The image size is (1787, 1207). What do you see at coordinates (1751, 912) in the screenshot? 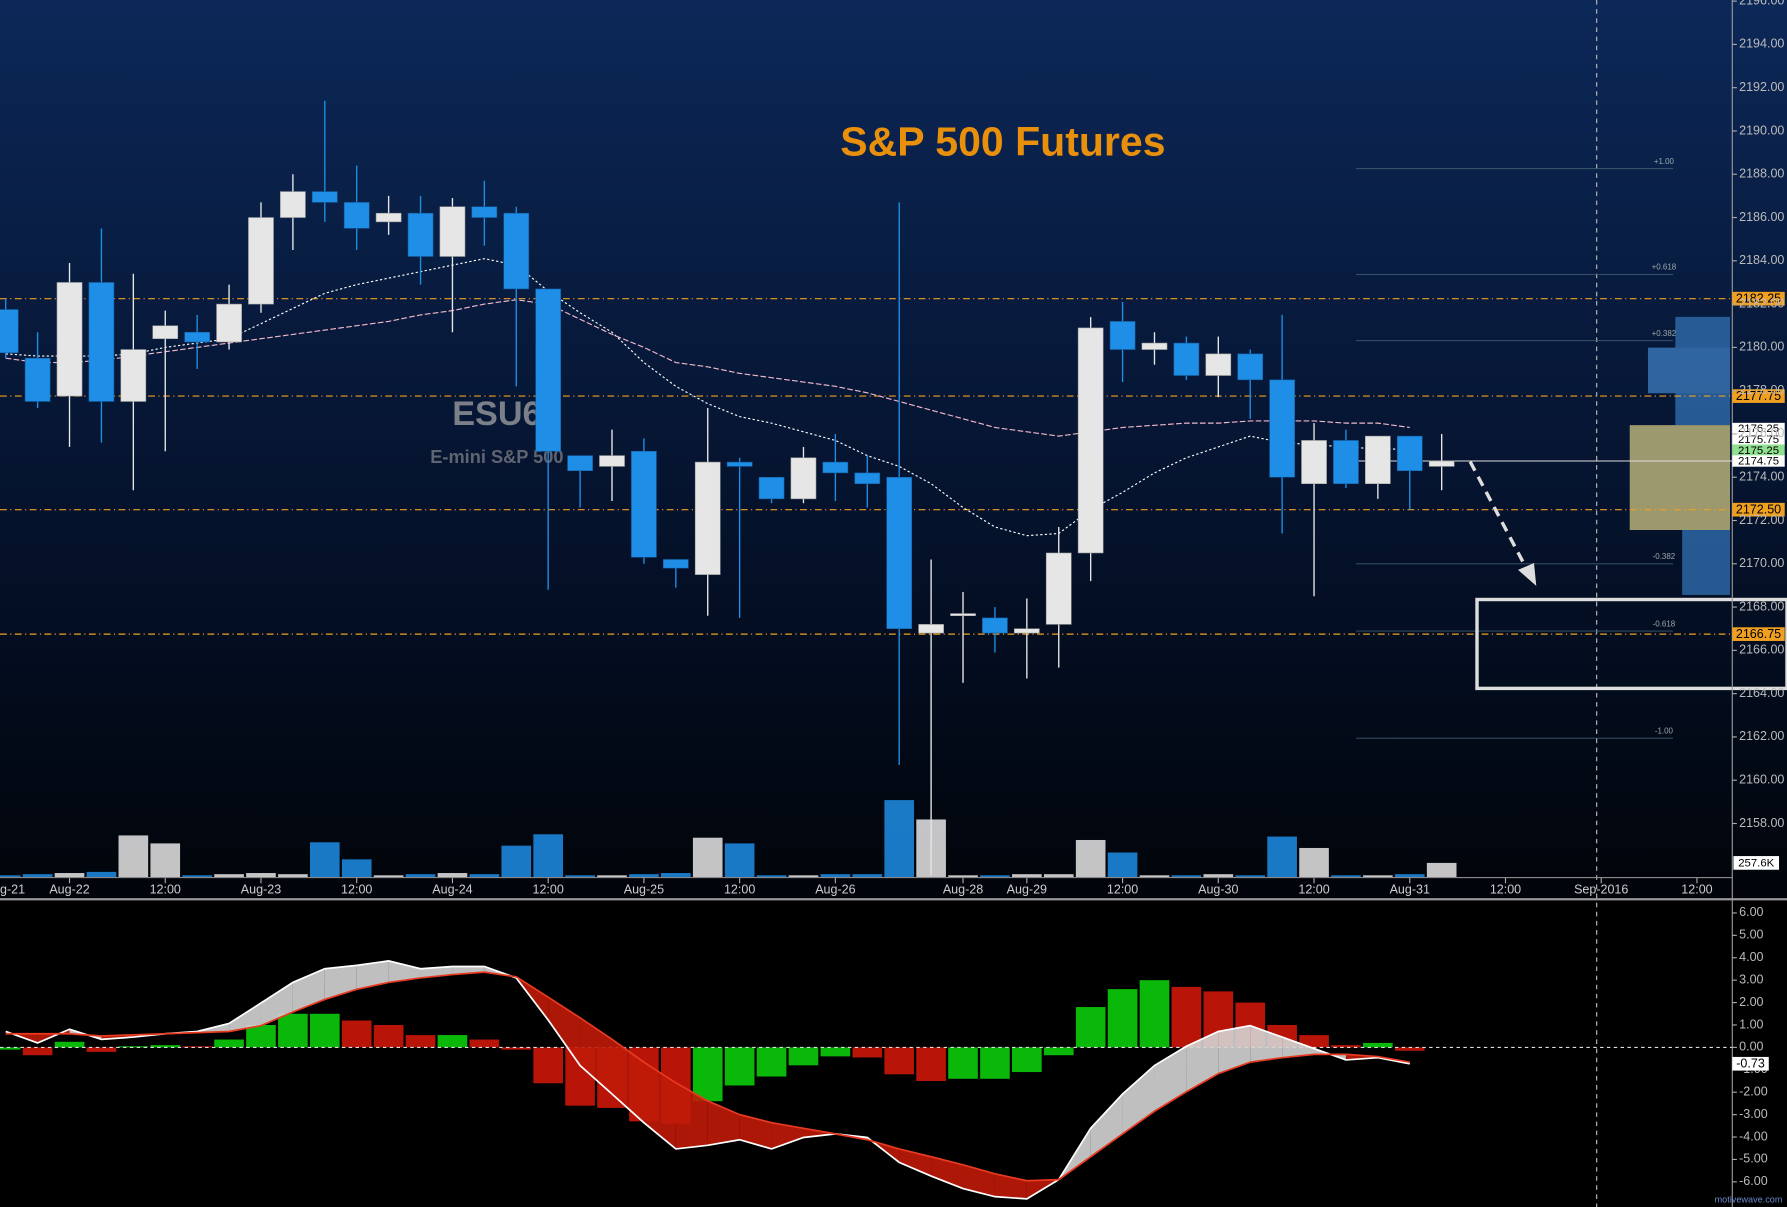
I see `y-tick-label: 6.00` at bounding box center [1751, 912].